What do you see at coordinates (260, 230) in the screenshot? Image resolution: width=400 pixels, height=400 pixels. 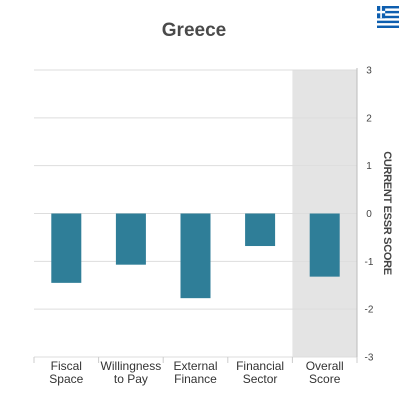 I see `bar-financial-sector` at bounding box center [260, 230].